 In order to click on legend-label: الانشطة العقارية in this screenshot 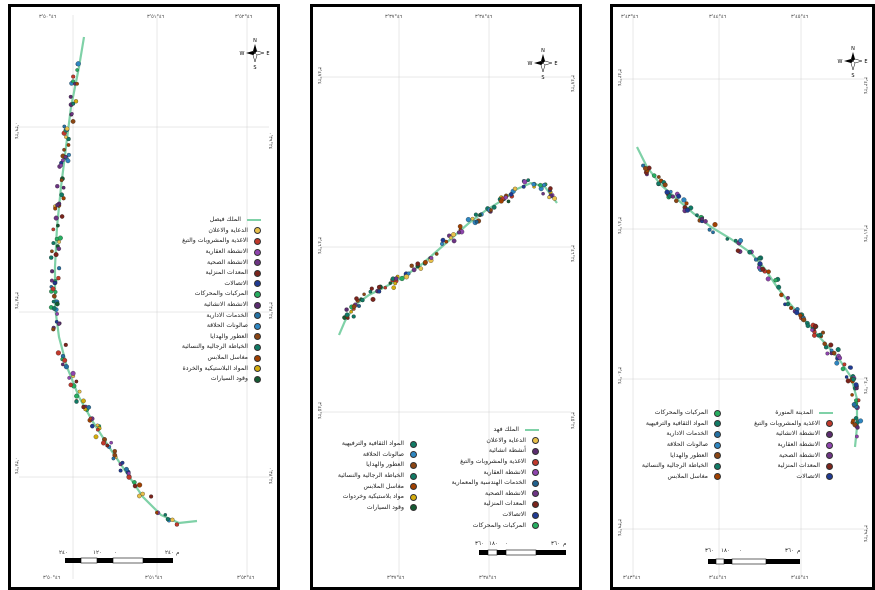, I will do `click(226, 251)`.